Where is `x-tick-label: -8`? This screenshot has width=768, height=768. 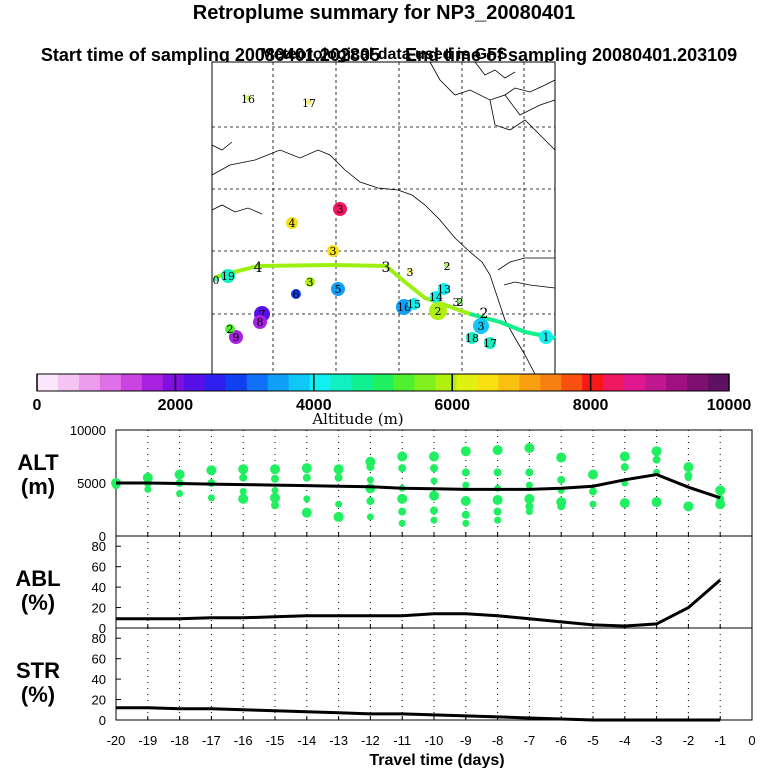
x-tick-label: -8 is located at coordinates (498, 740).